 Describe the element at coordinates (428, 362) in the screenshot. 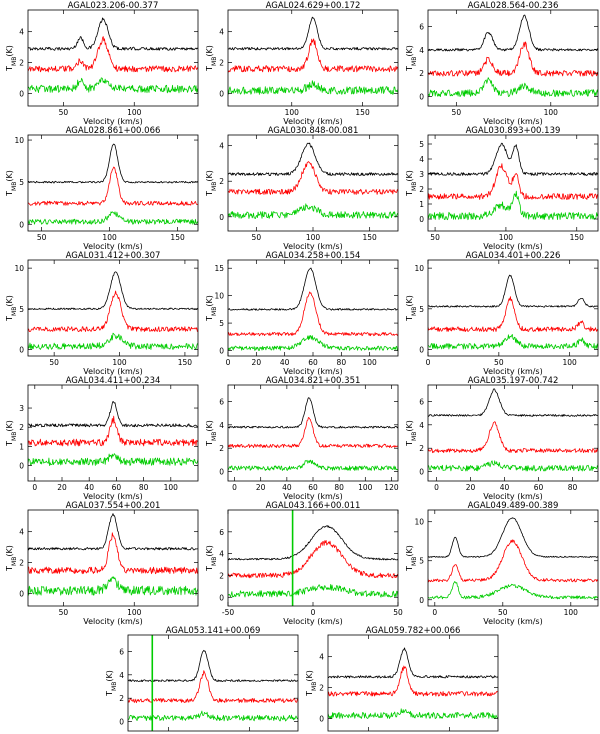

I see `x-tick-label: 0` at that location.